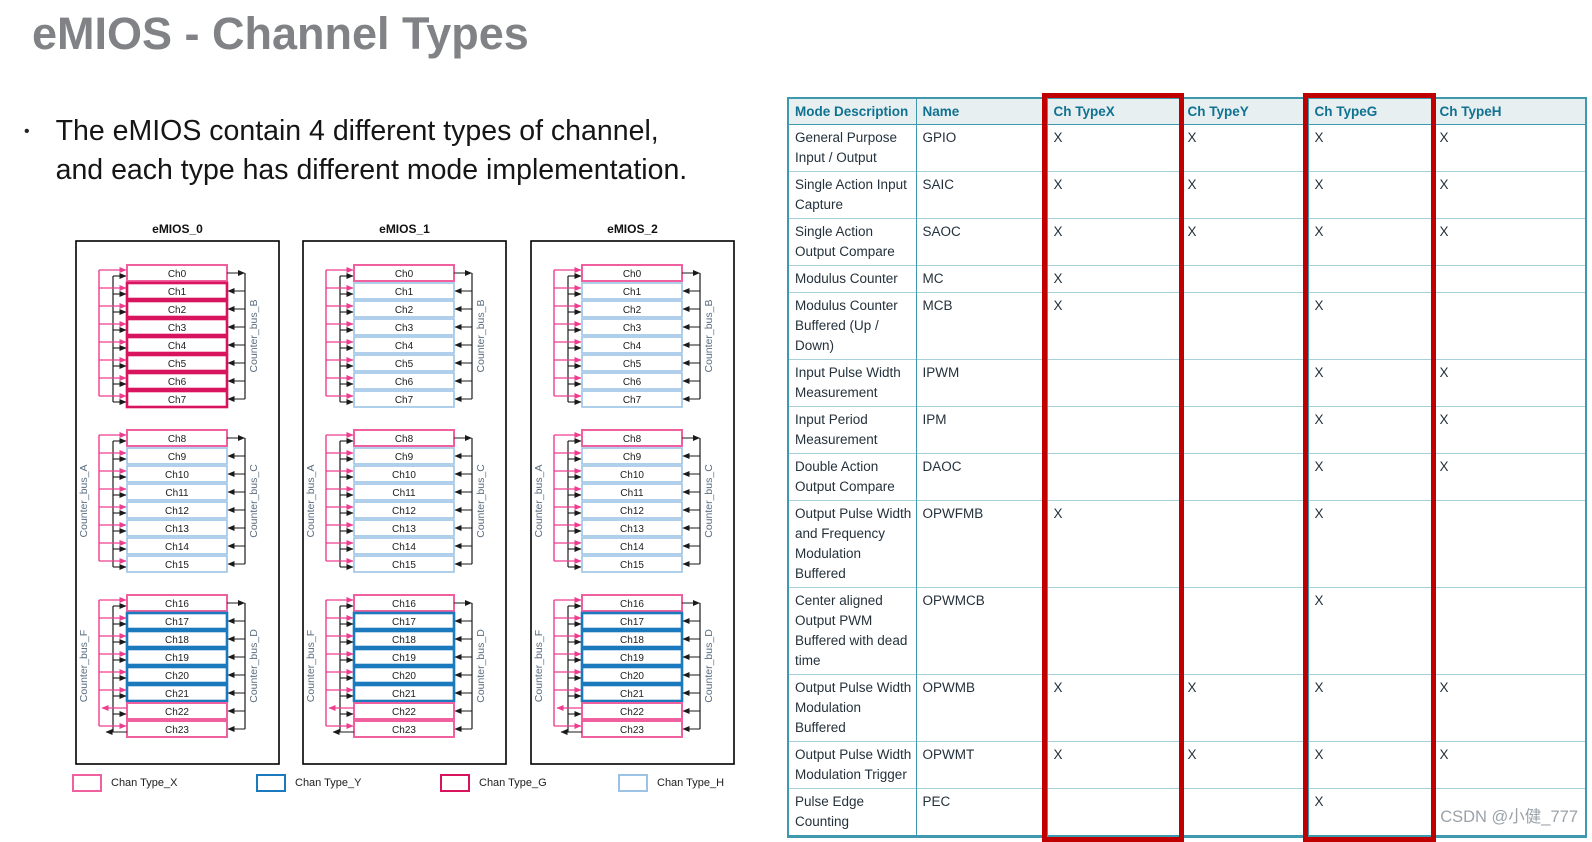  What do you see at coordinates (632, 439) in the screenshot?
I see `channel-label: Ch8` at bounding box center [632, 439].